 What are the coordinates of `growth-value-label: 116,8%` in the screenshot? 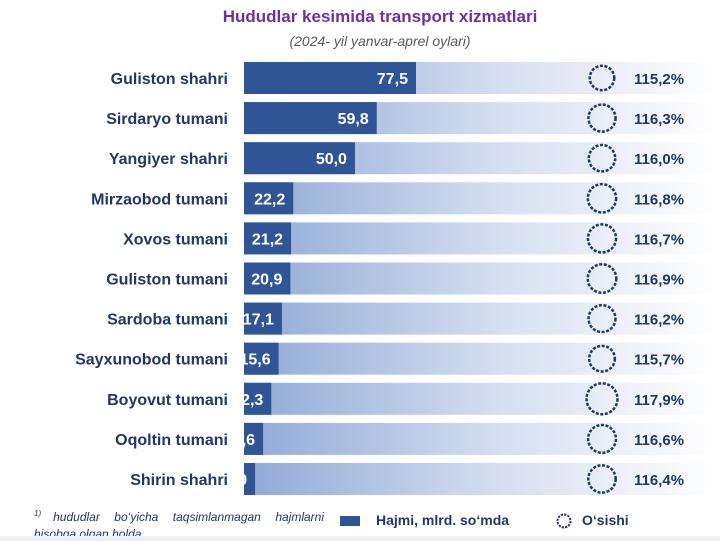 It's located at (659, 199).